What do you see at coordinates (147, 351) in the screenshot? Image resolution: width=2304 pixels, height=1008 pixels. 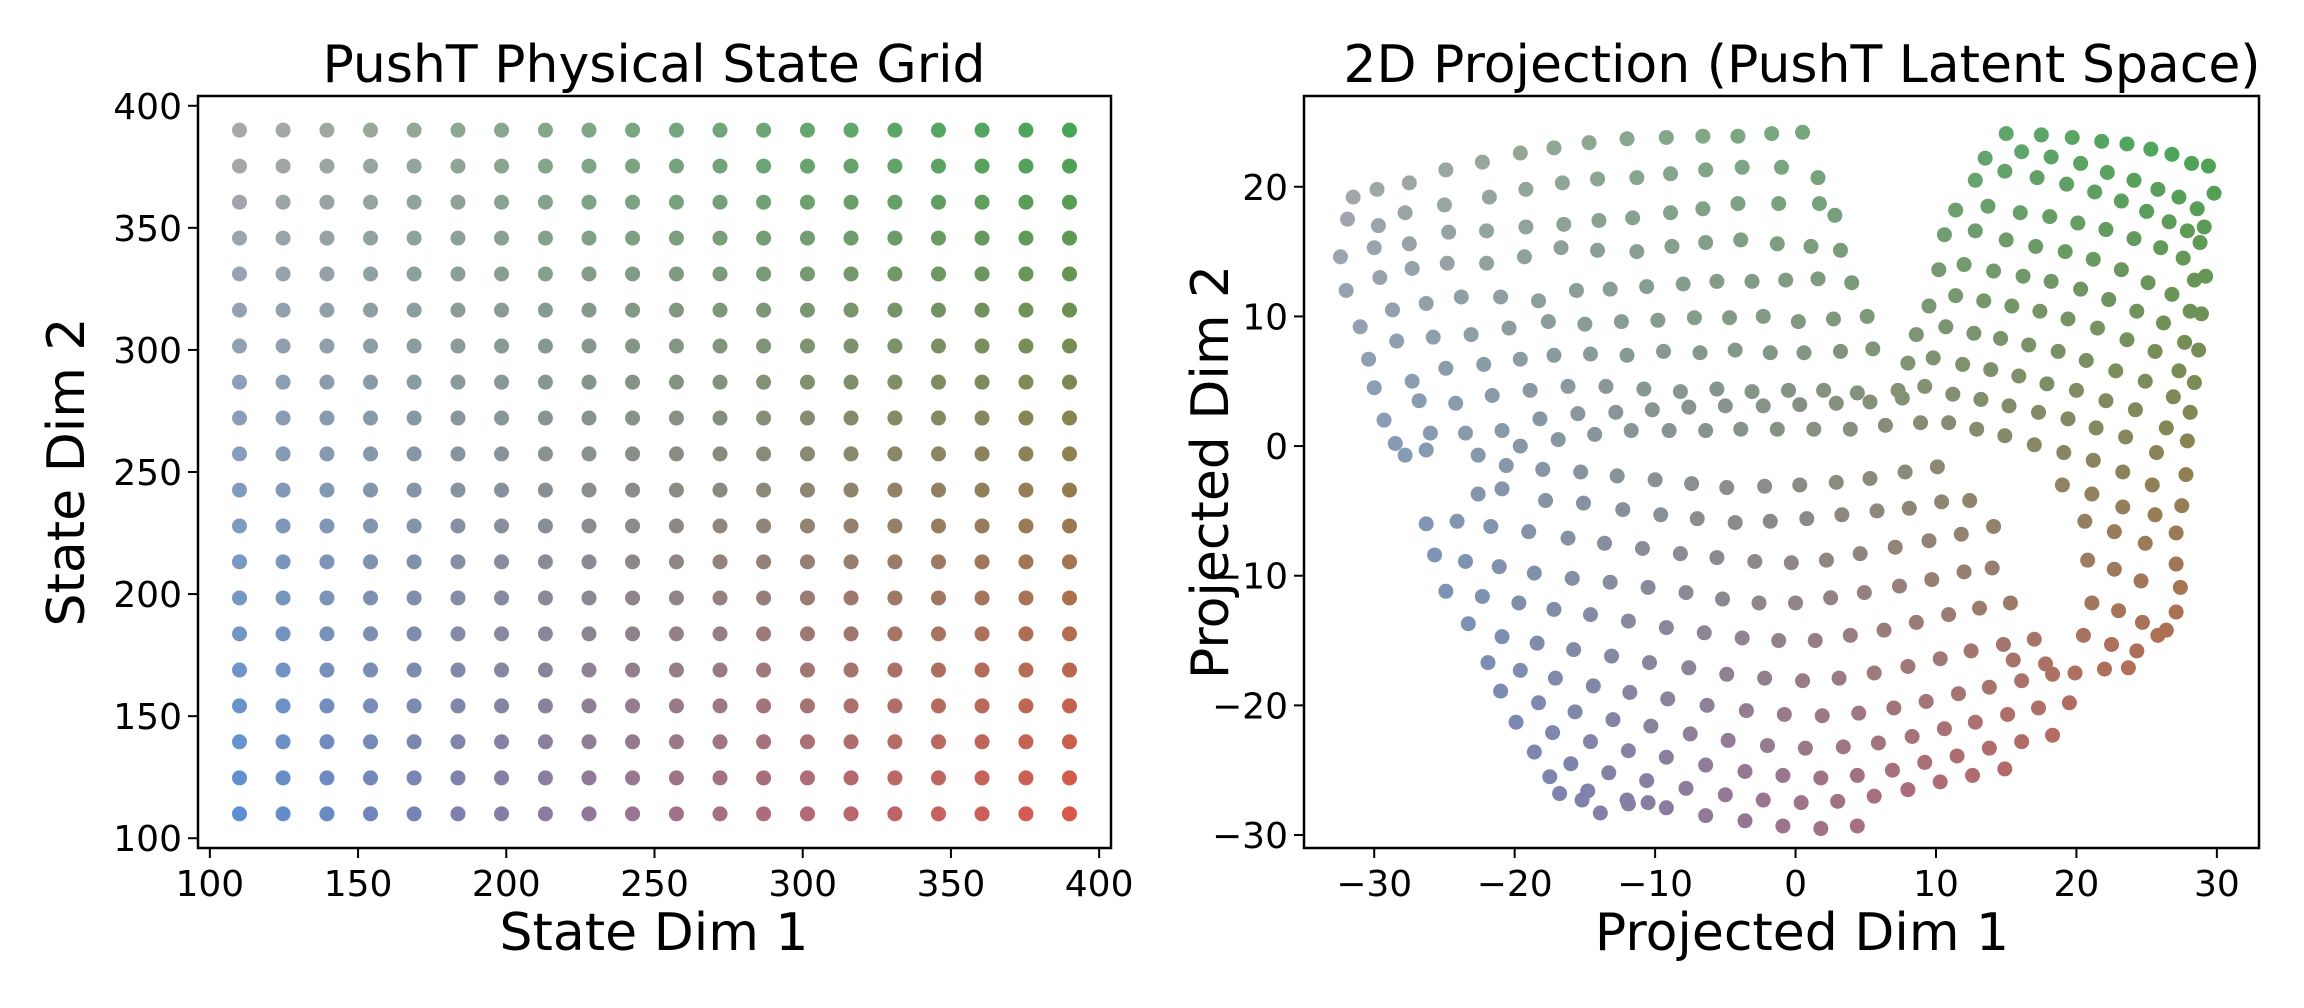 I see `left-y-tick-label: 300` at bounding box center [147, 351].